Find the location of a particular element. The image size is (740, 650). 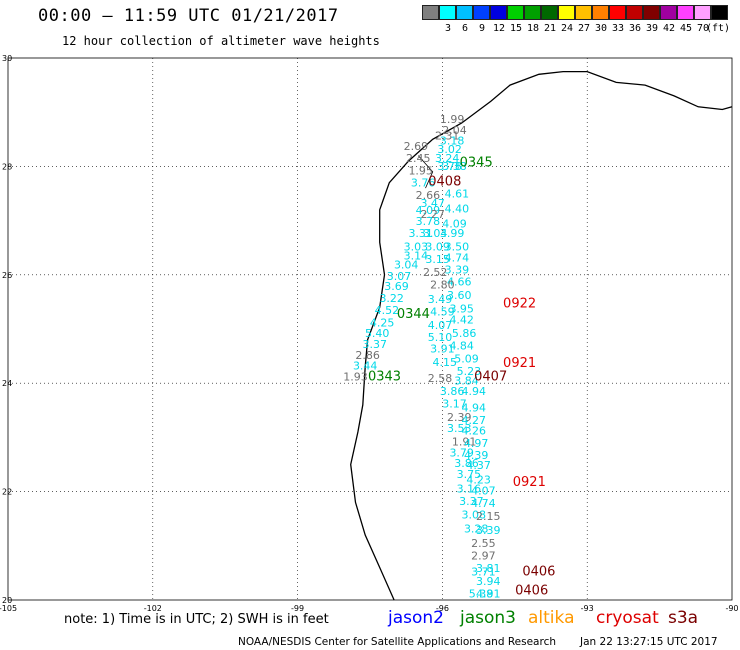

wave-height-value: 3.38 is located at coordinates (454, 166).